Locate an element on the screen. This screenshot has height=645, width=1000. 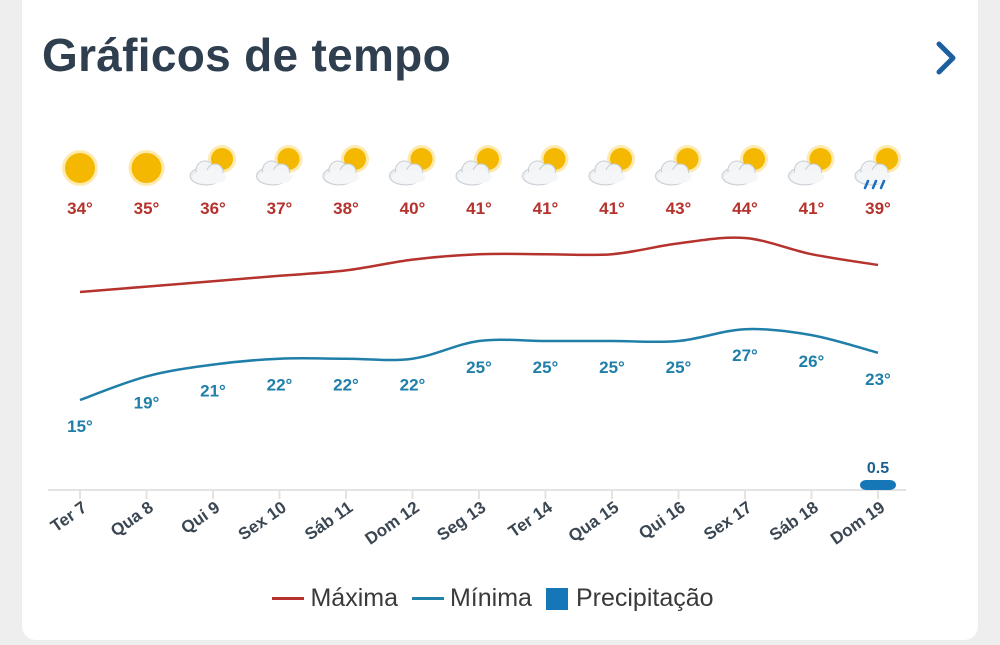
legend-min: Mínima is located at coordinates (471, 598).